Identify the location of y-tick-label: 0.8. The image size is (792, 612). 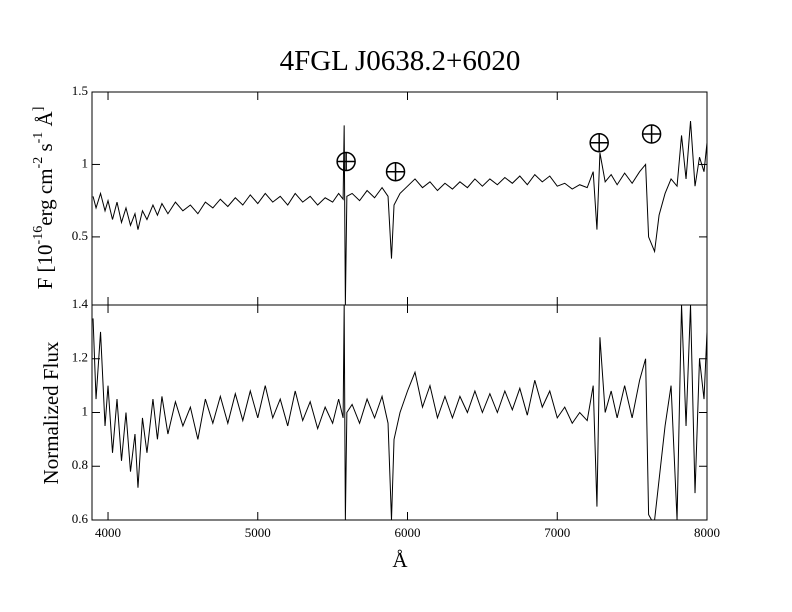
(80, 464).